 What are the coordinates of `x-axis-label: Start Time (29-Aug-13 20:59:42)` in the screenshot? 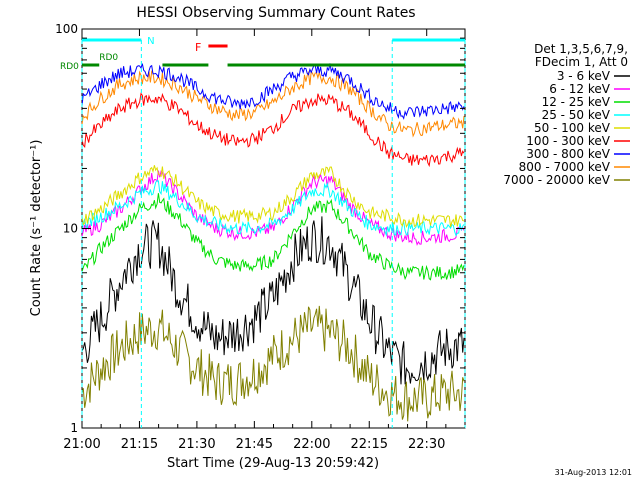 It's located at (273, 463).